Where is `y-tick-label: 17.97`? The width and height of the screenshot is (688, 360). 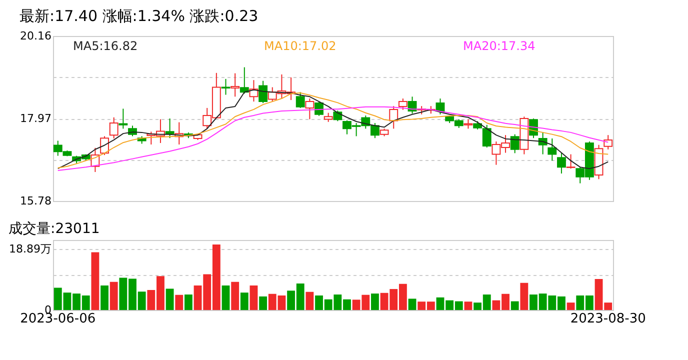
y-tick-label: 17.97 is located at coordinates (36, 118).